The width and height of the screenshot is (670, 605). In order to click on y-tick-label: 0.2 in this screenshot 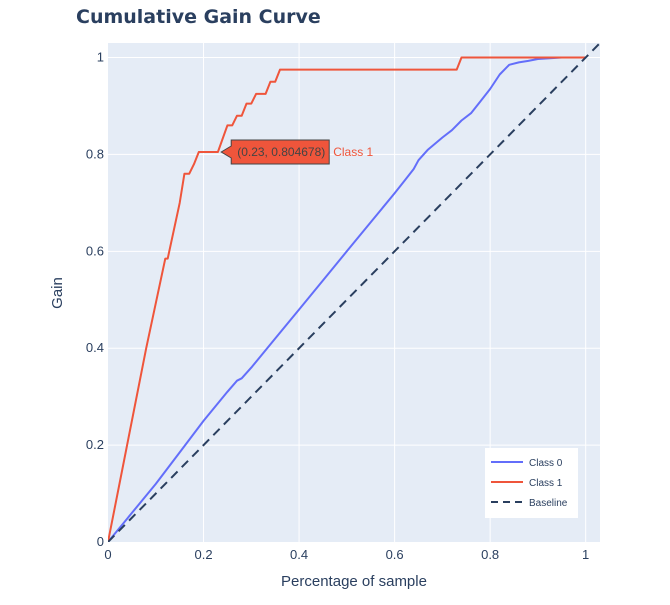, I will do `click(95, 444)`.